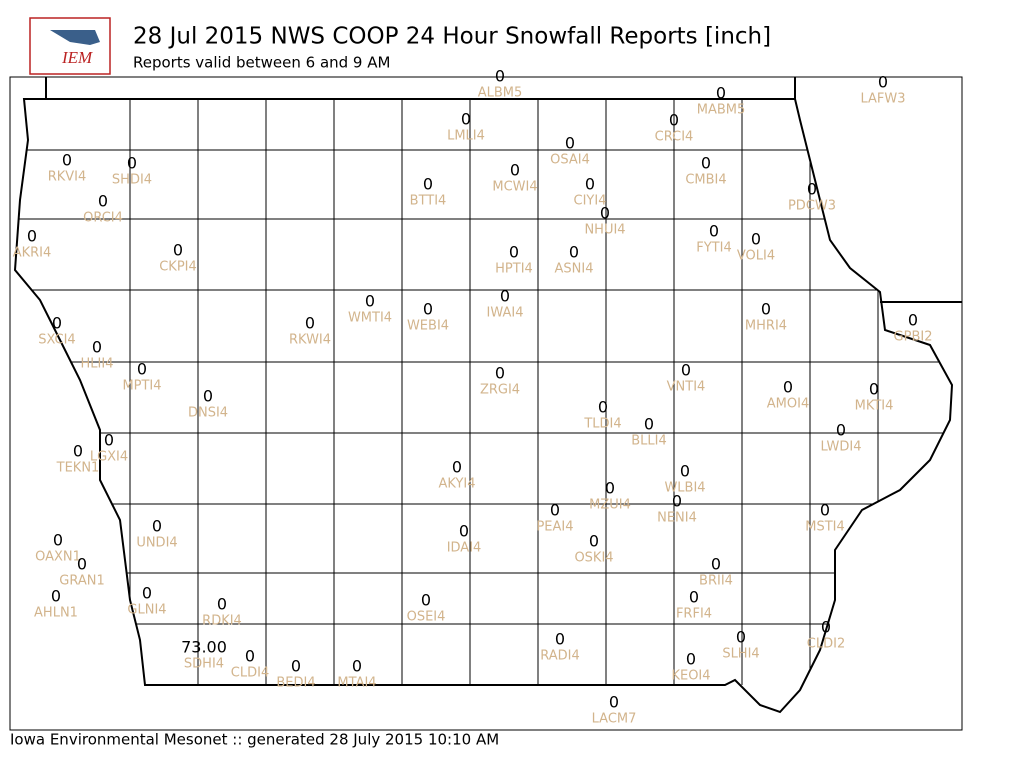  What do you see at coordinates (514, 269) in the screenshot?
I see `station-id: HPTI4` at bounding box center [514, 269].